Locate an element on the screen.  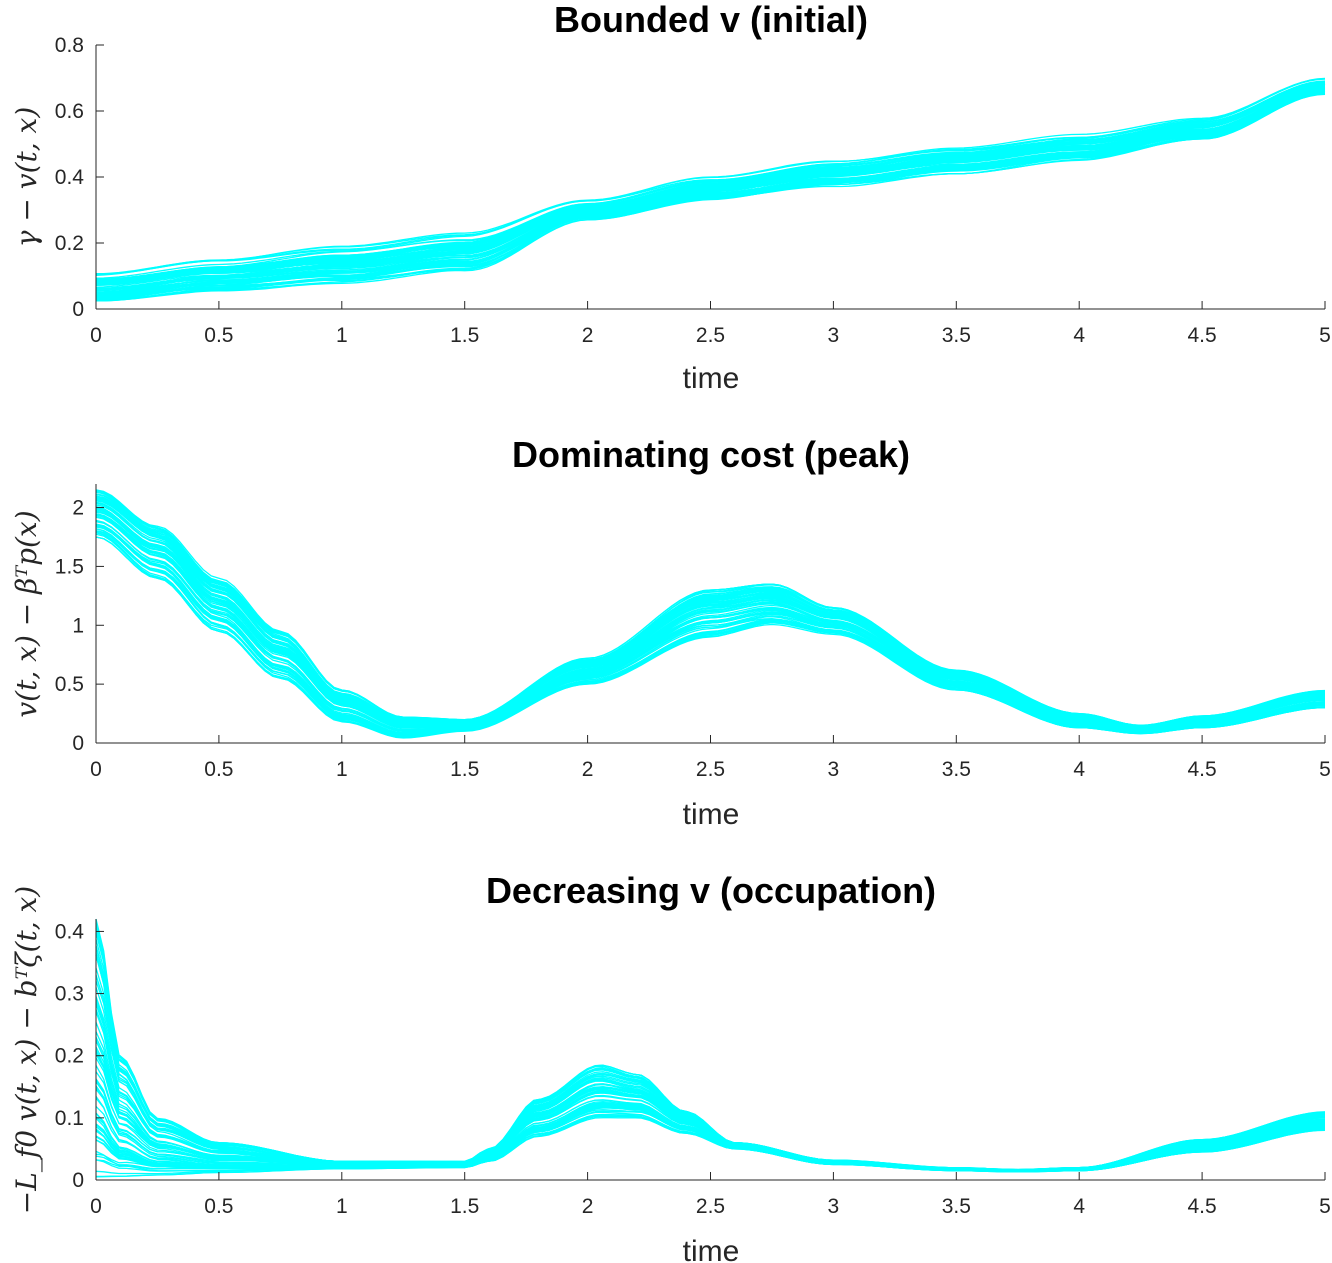
y-tick-label: 0.1 is located at coordinates (69, 1118).